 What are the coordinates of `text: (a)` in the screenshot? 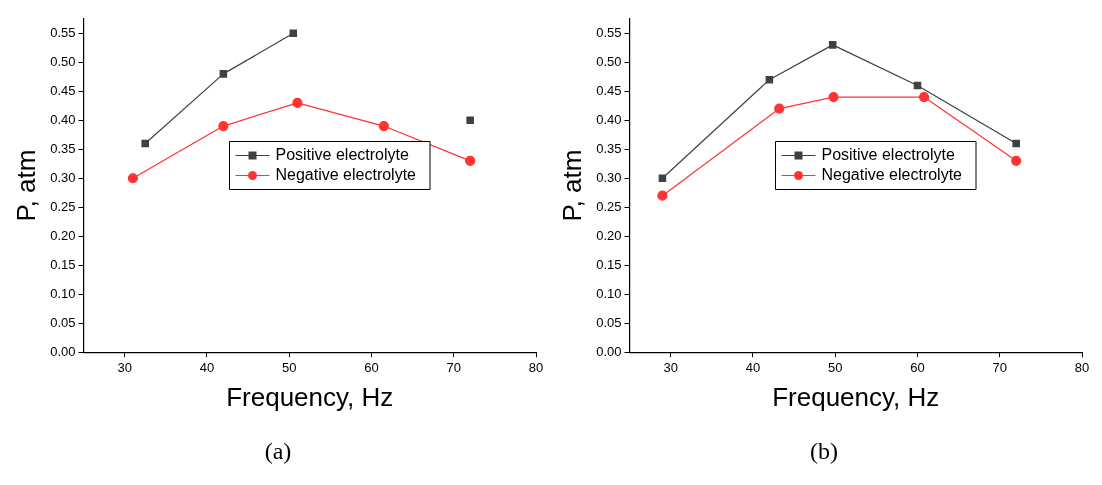 It's located at (278, 451).